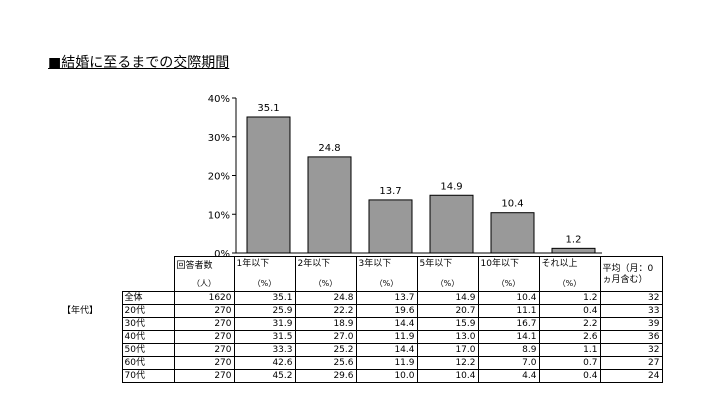 This screenshot has height=414, width=718. What do you see at coordinates (264, 350) in the screenshot?
I see `percent-value: 33.3` at bounding box center [264, 350].